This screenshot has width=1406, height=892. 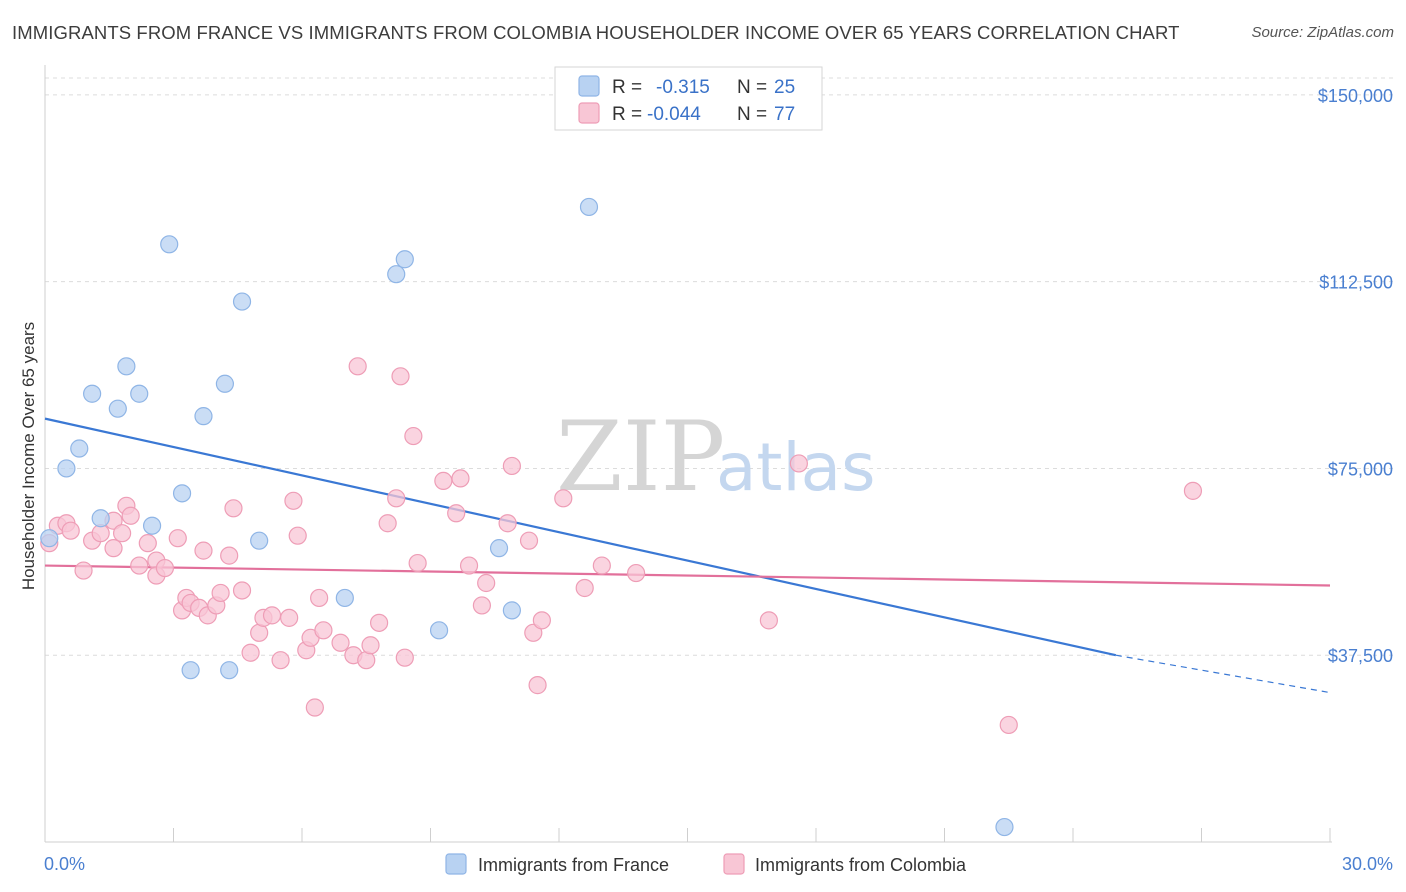 What do you see at coordinates (627, 87) in the screenshot?
I see `legend-r-label-france: R =` at bounding box center [627, 87].